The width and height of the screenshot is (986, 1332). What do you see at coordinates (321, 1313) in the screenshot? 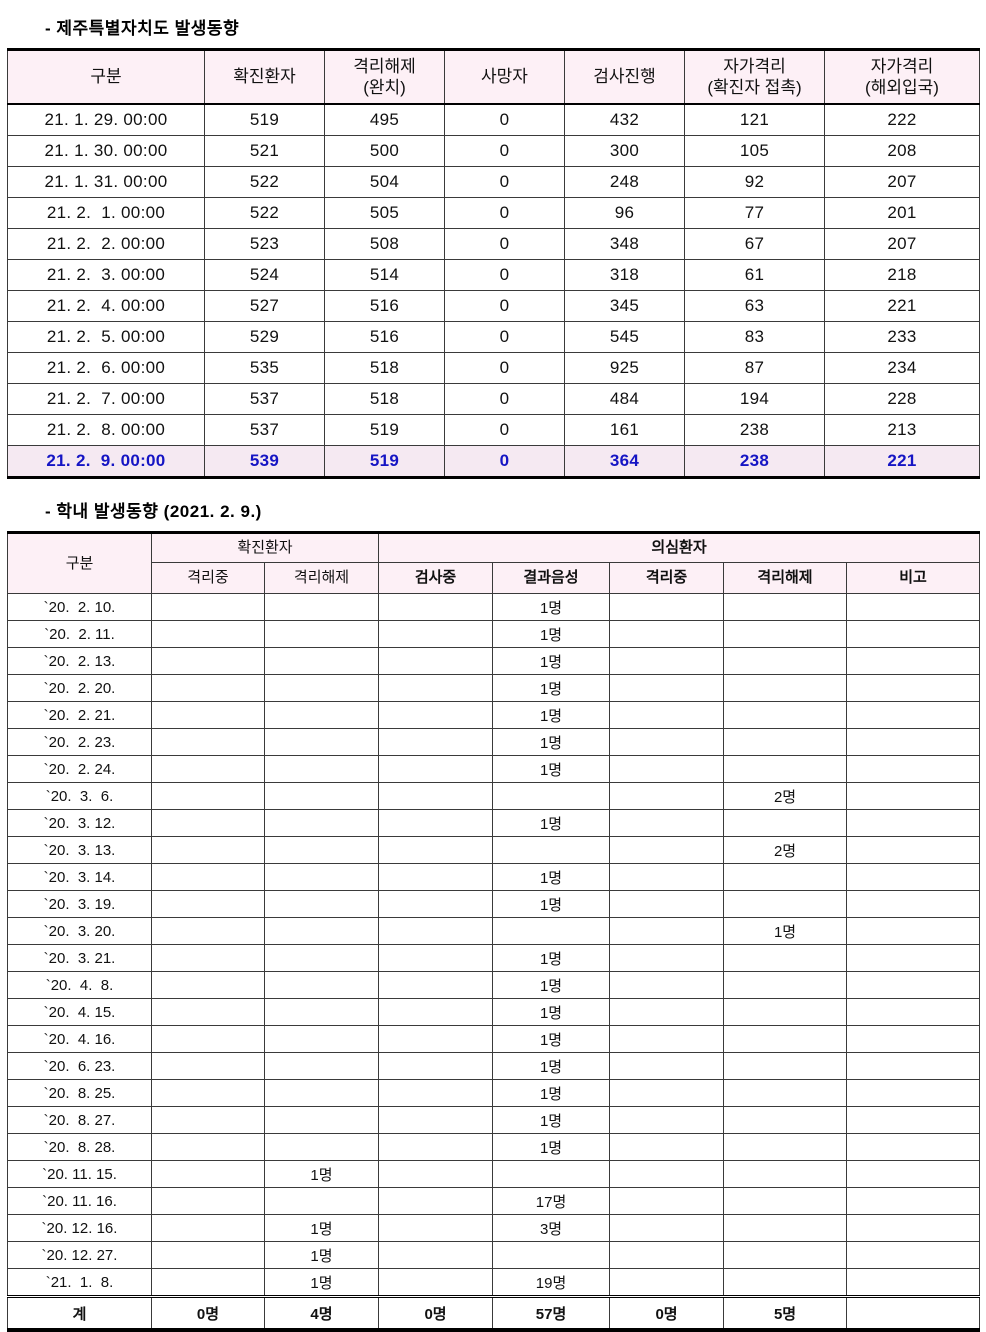
I see `total-value-cell: 4명` at bounding box center [321, 1313].